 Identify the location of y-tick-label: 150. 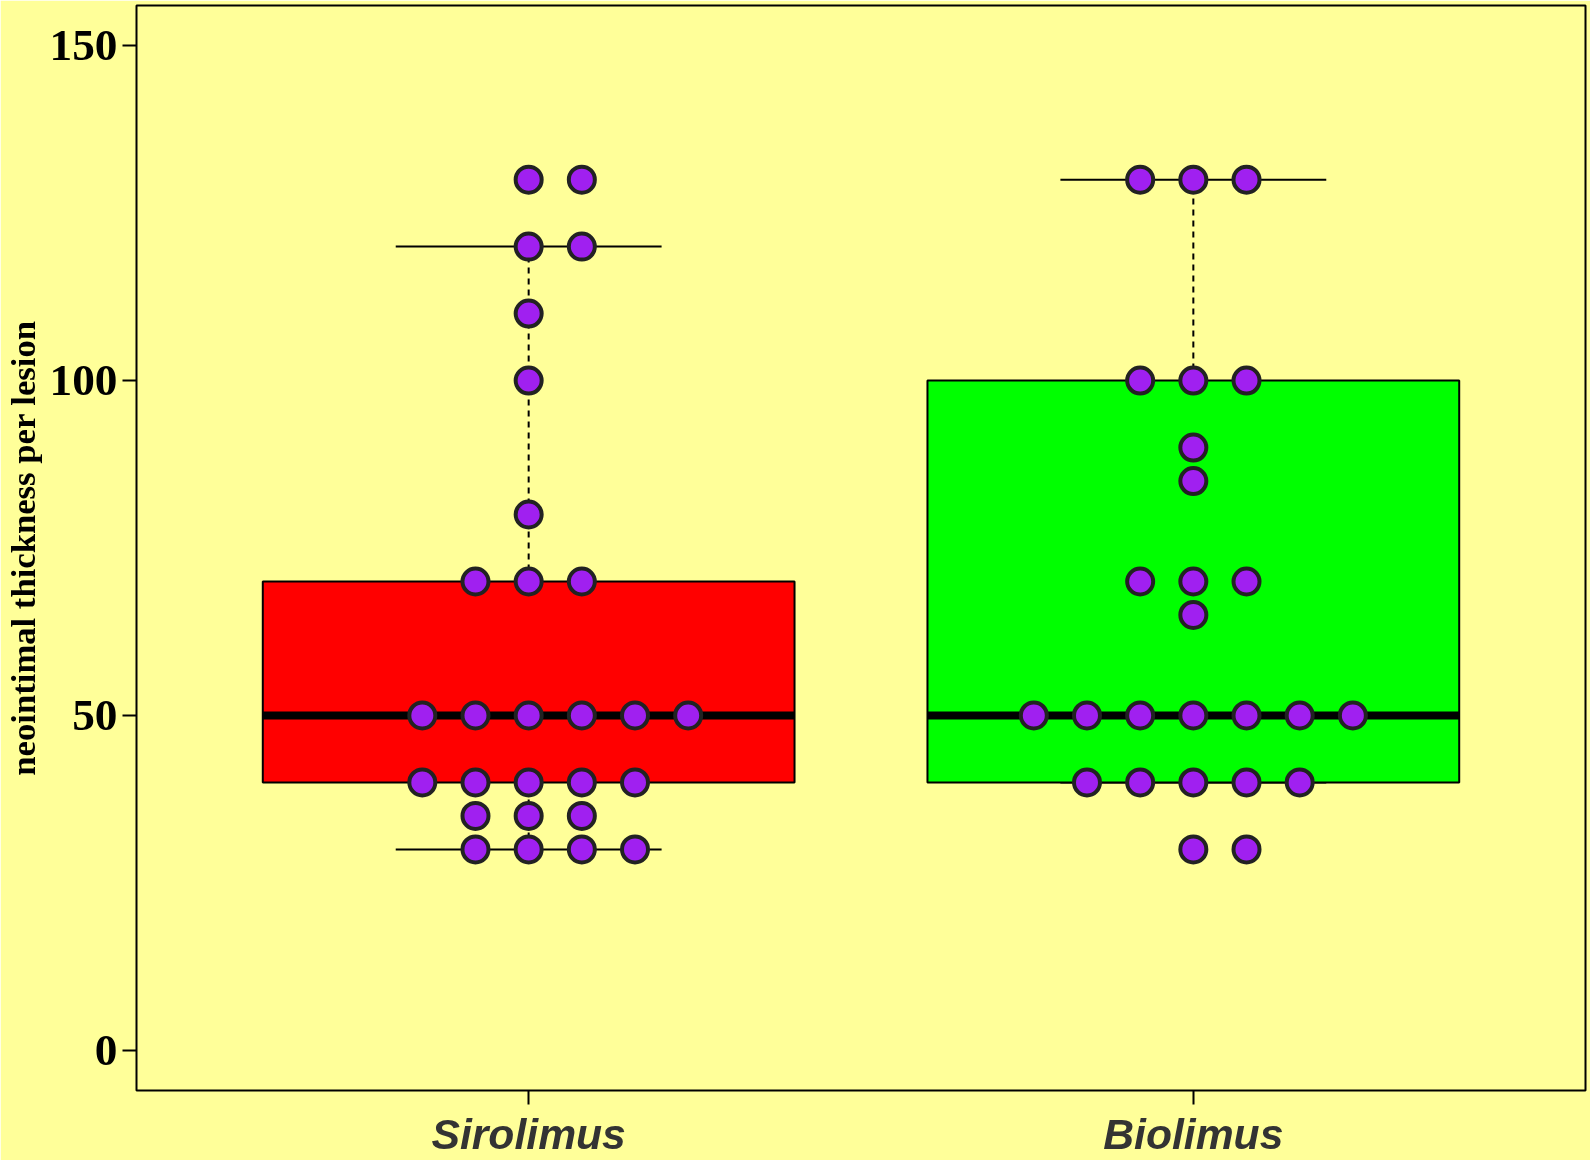
(83, 45).